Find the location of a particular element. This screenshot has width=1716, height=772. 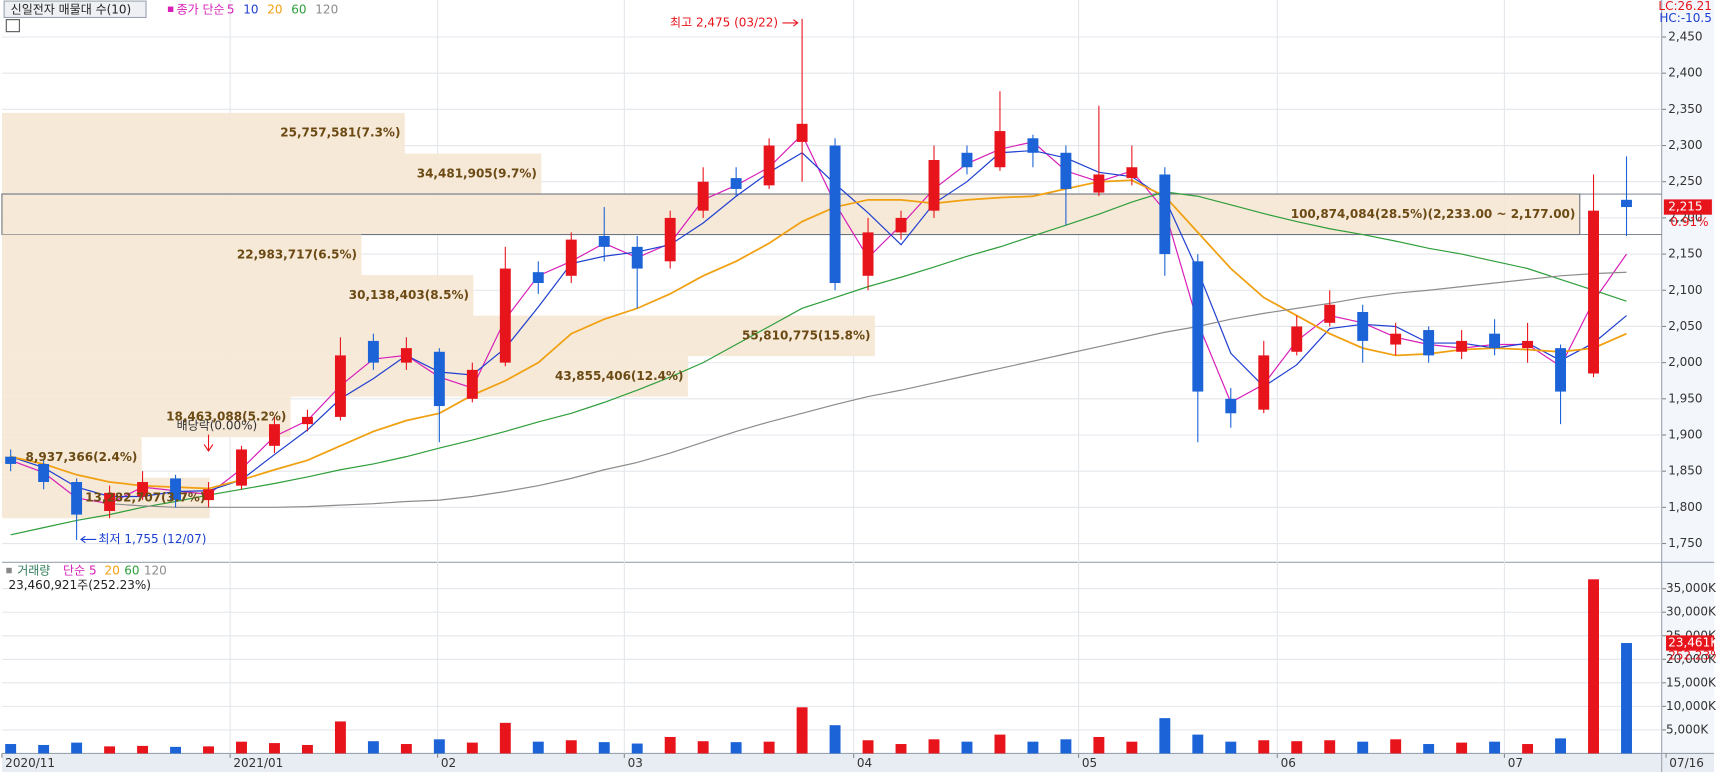

y-tick-label: 2,250 is located at coordinates (1685, 181).